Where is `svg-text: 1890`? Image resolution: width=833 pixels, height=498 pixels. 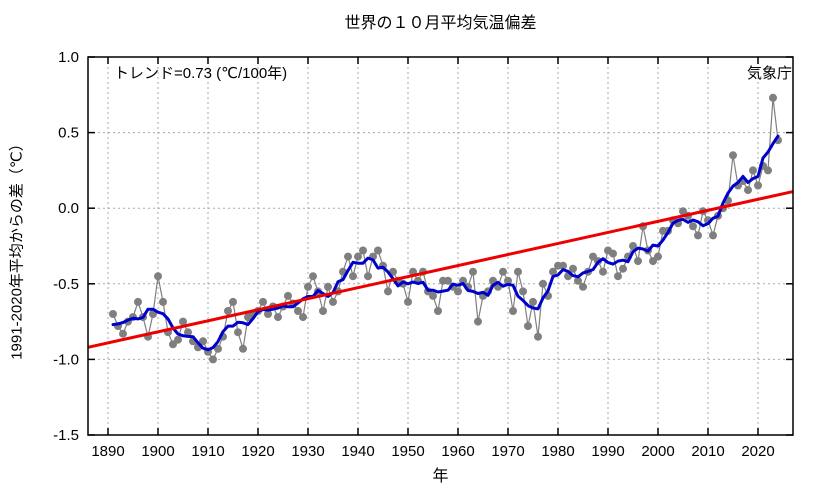 svg-text: 1890 is located at coordinates (107, 451).